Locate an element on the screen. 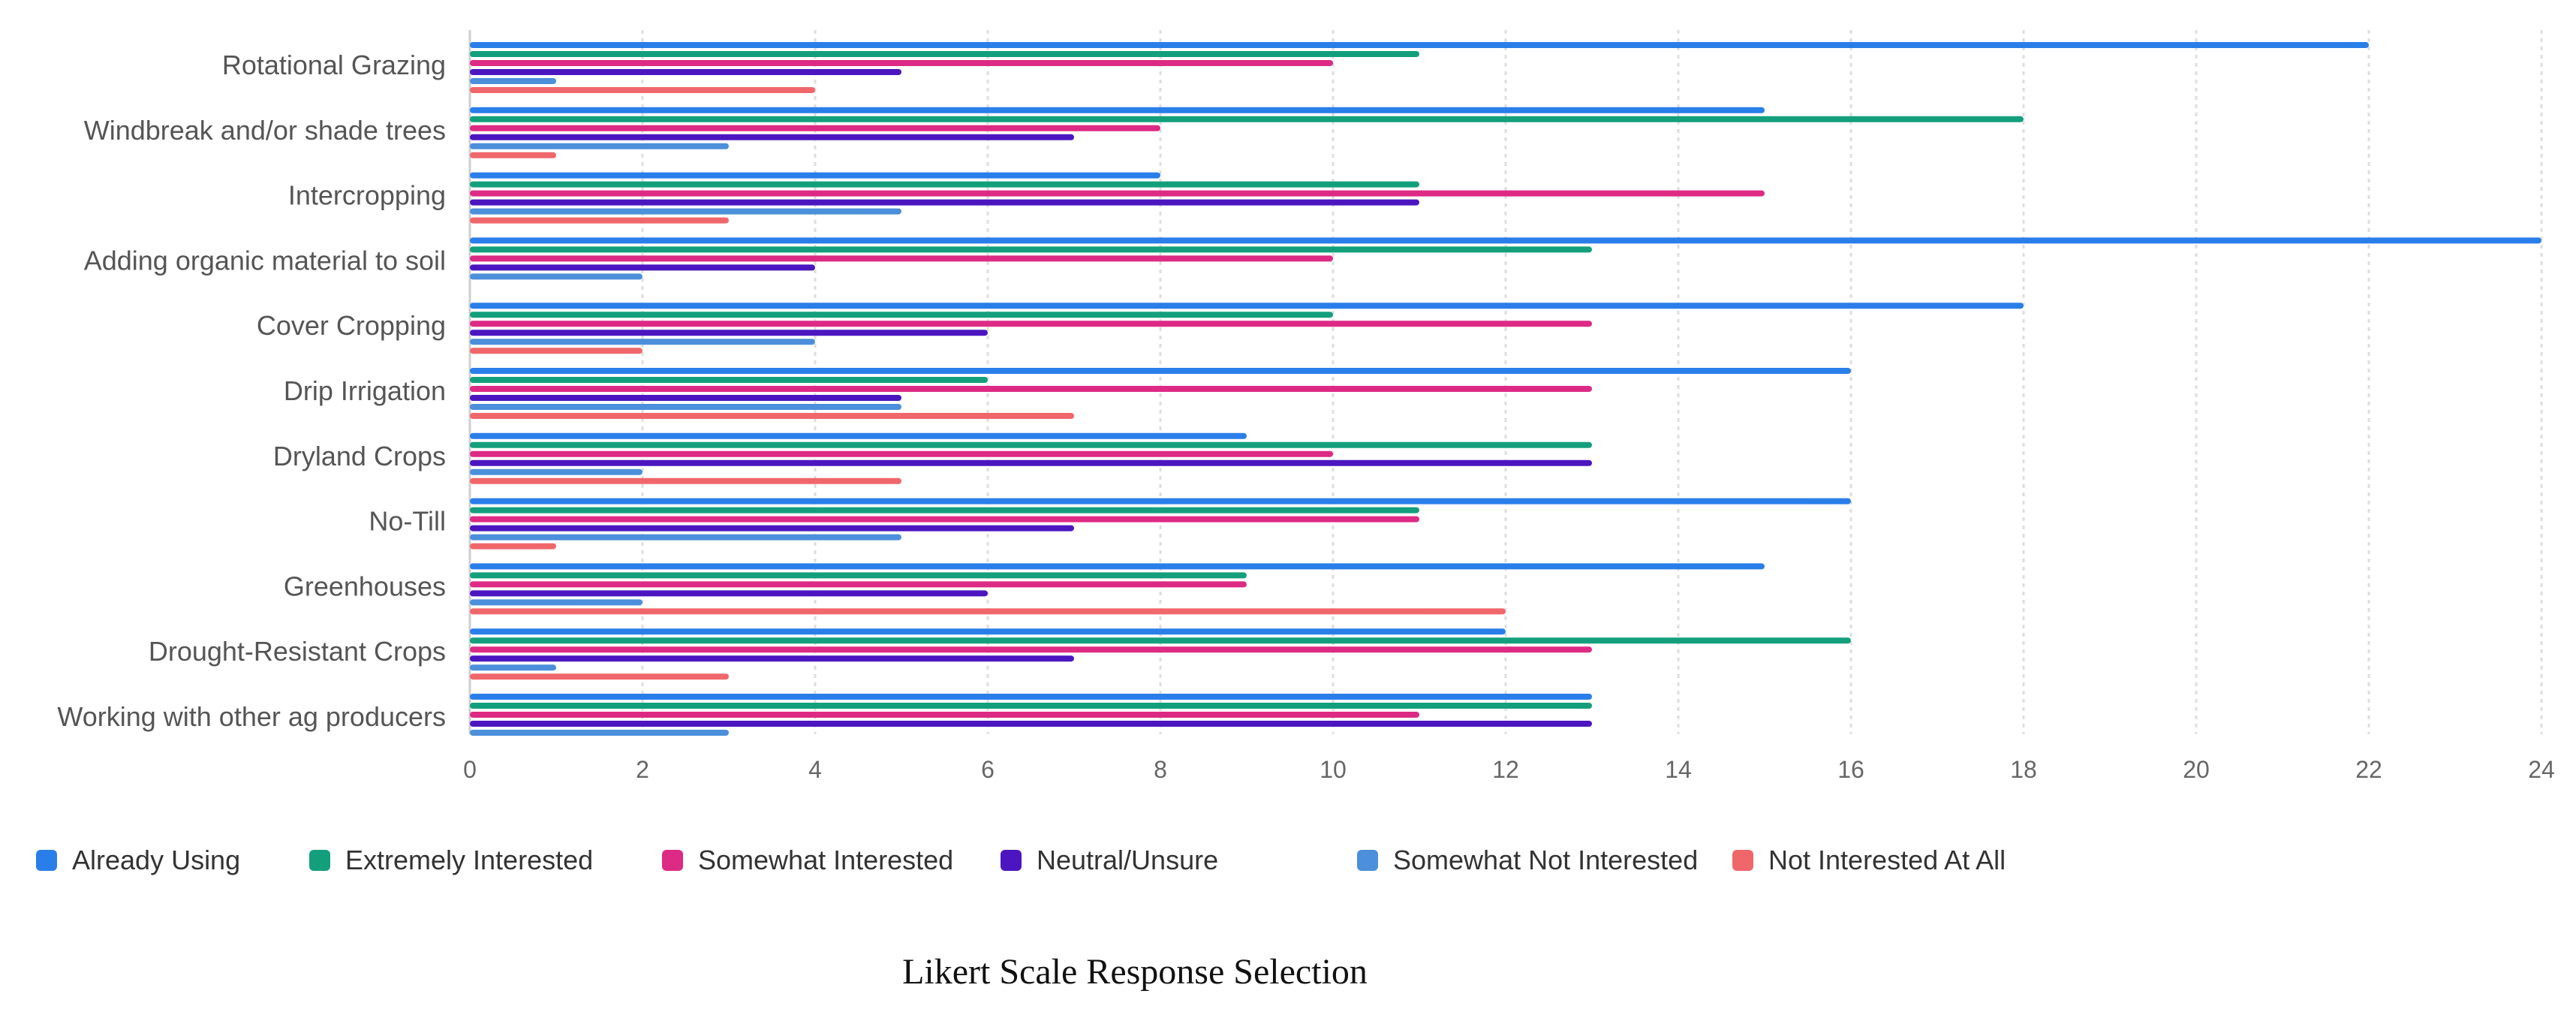 The image size is (2576, 1009). legend-label: Not Interested At All is located at coordinates (1887, 860).